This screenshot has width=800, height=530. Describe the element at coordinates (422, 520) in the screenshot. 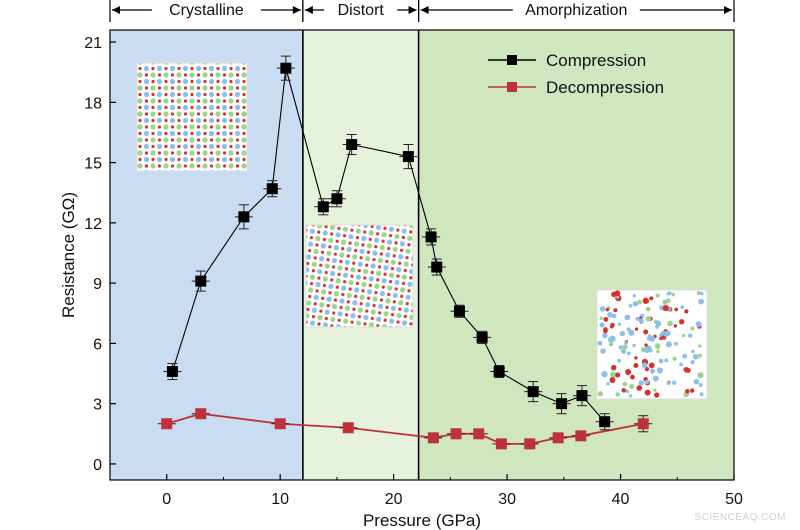

I see `x-axis-label: Pressure (GPa)` at that location.